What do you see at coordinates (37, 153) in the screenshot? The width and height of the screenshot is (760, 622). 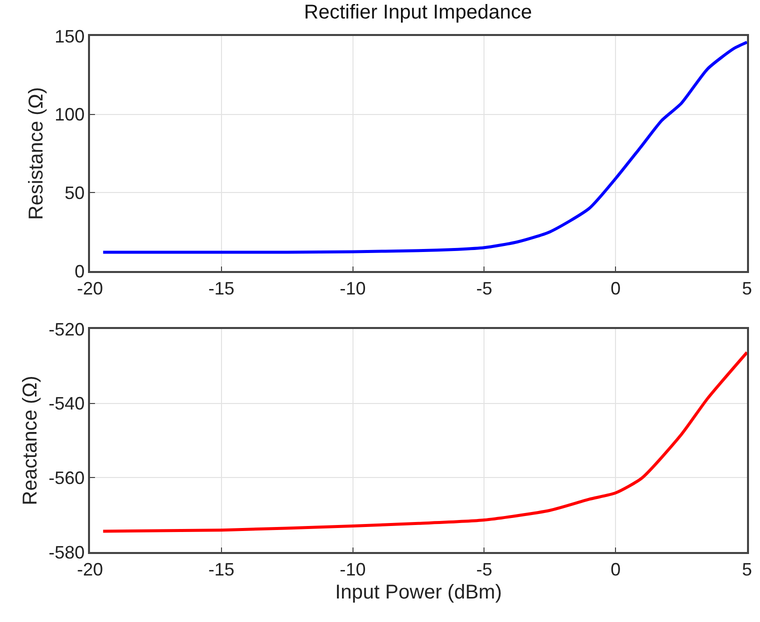 I see `y-axis-title: Resistance (Ω)` at bounding box center [37, 153].